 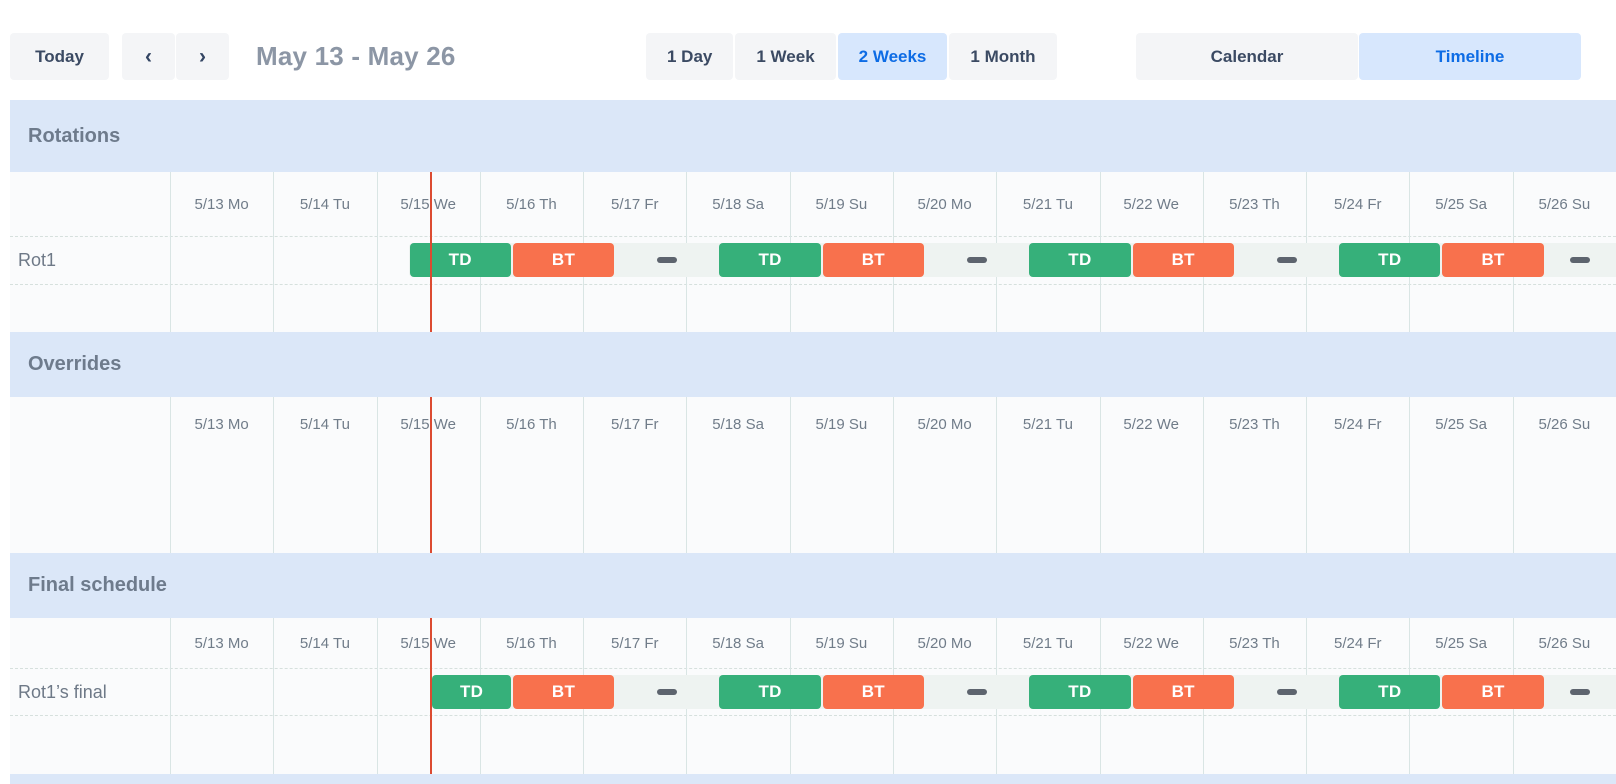 I want to click on date-range-title: May 13 - May 26, so click(x=356, y=56).